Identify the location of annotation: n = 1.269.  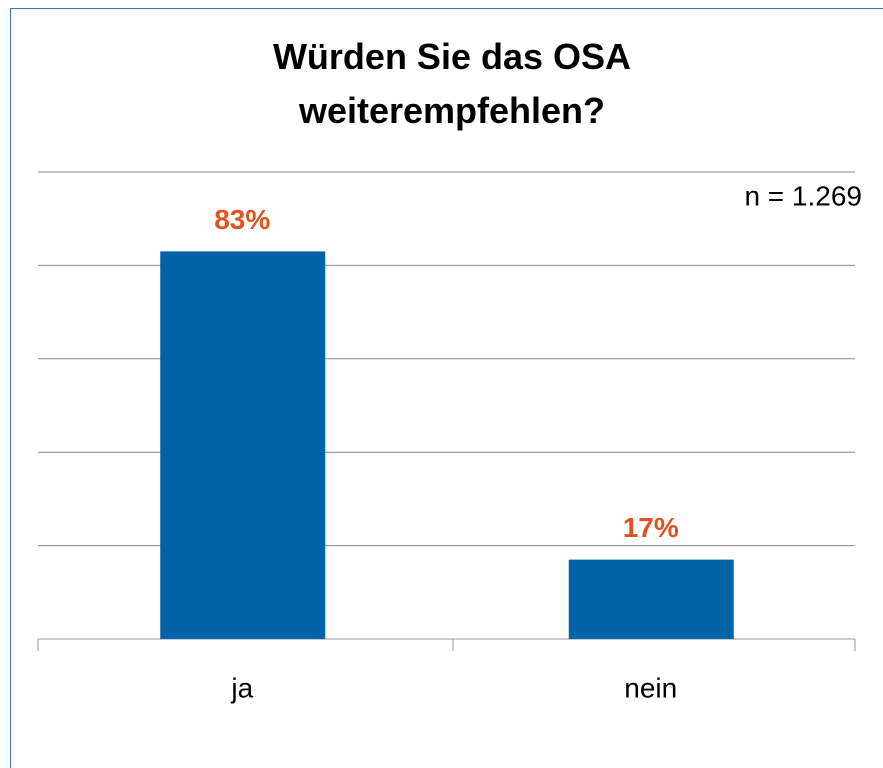
(803, 195).